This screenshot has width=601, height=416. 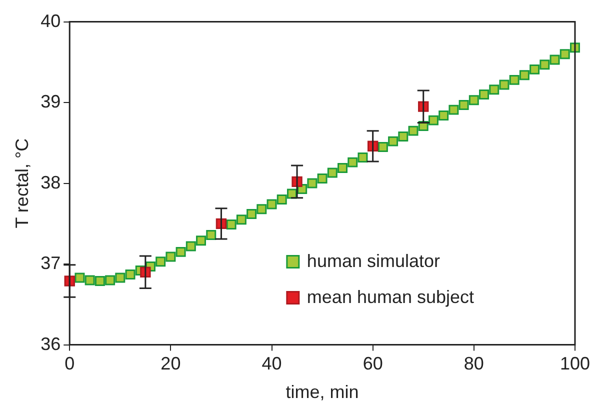 I want to click on y-axis-title: T rectal, °C, so click(x=22, y=183).